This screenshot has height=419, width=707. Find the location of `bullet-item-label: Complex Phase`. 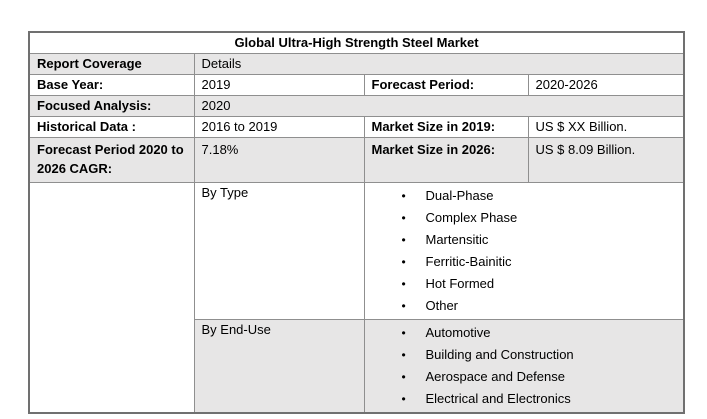

bullet-item-label: Complex Phase is located at coordinates (471, 217).